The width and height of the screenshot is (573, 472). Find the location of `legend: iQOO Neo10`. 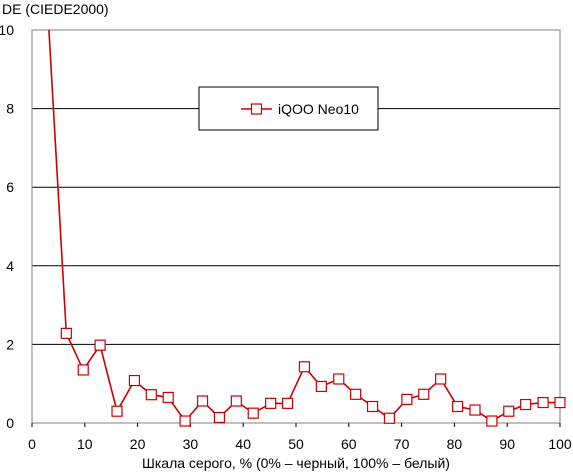

legend: iQOO Neo10 is located at coordinates (288, 108).